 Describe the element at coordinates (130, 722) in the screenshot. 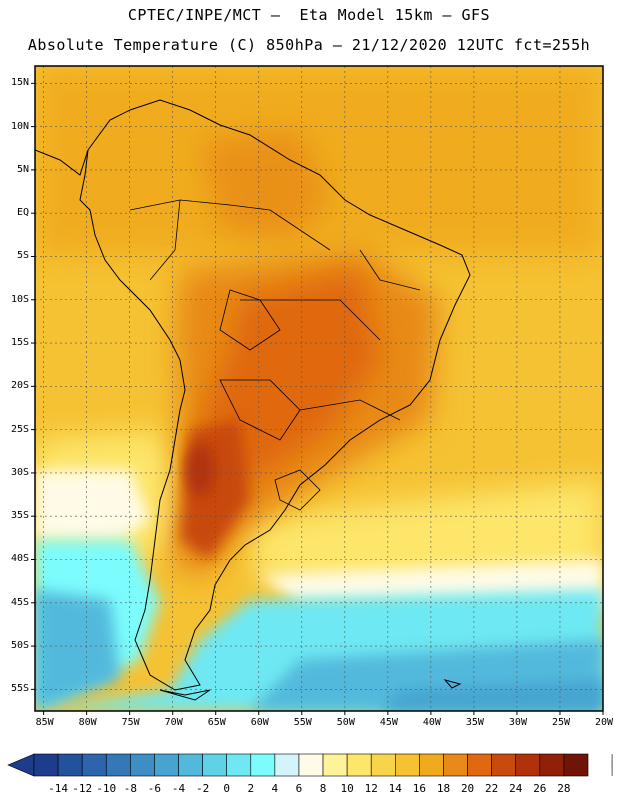

I see `lon-label: 75W` at that location.